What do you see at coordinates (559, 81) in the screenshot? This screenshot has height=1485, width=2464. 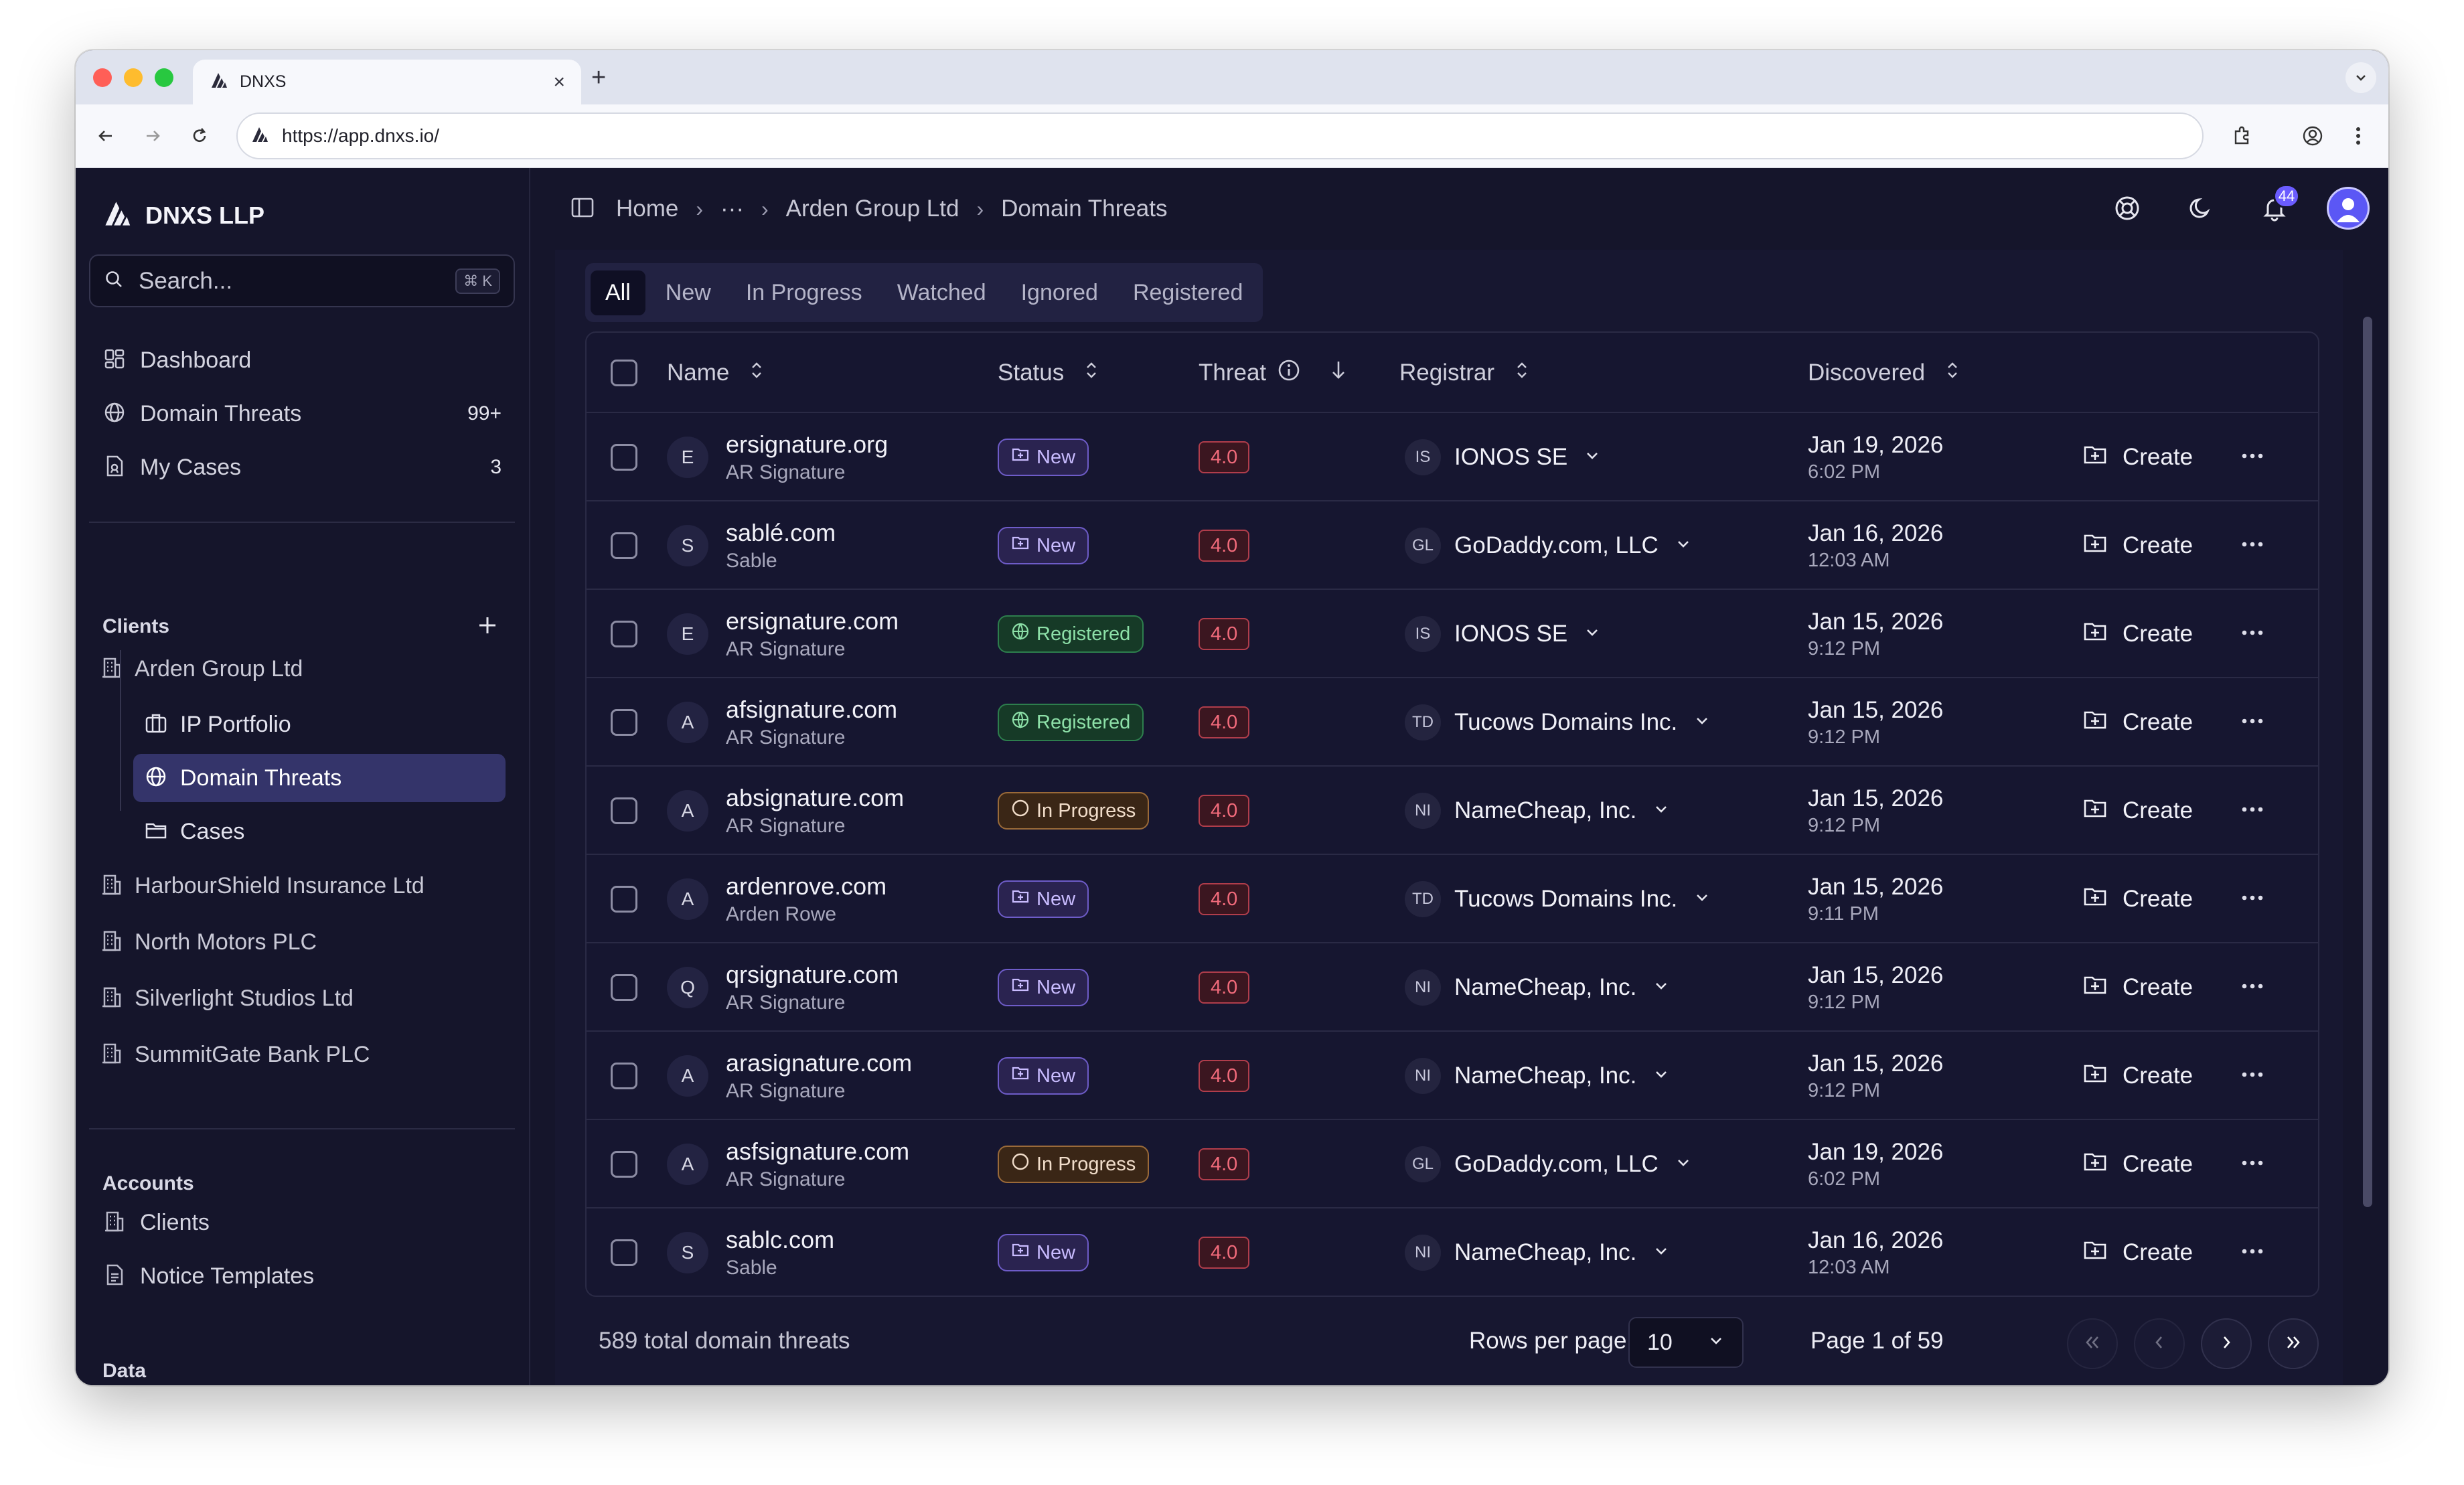 I see `tab-close-icon: ×` at bounding box center [559, 81].